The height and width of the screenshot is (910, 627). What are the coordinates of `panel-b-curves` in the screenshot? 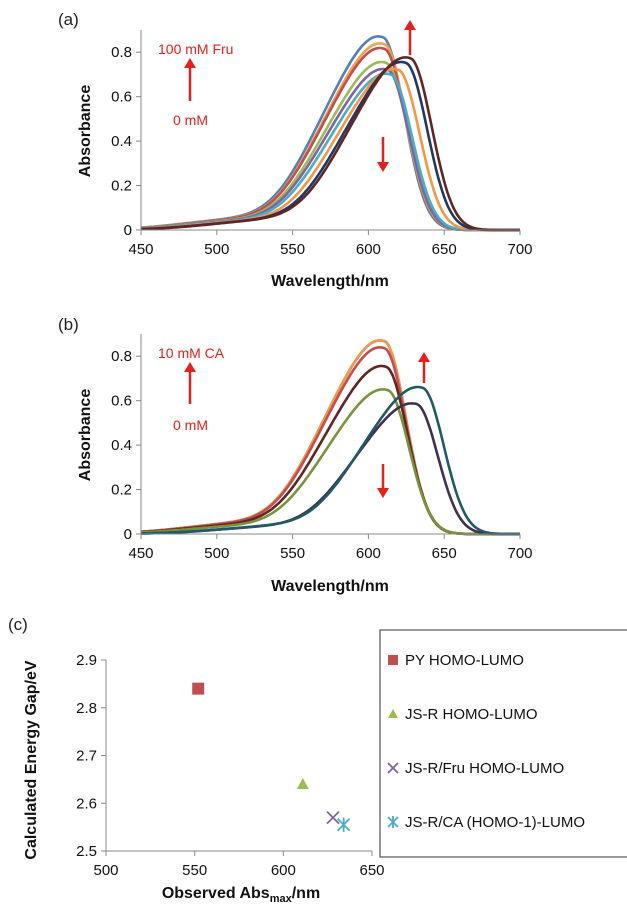 It's located at (330, 437).